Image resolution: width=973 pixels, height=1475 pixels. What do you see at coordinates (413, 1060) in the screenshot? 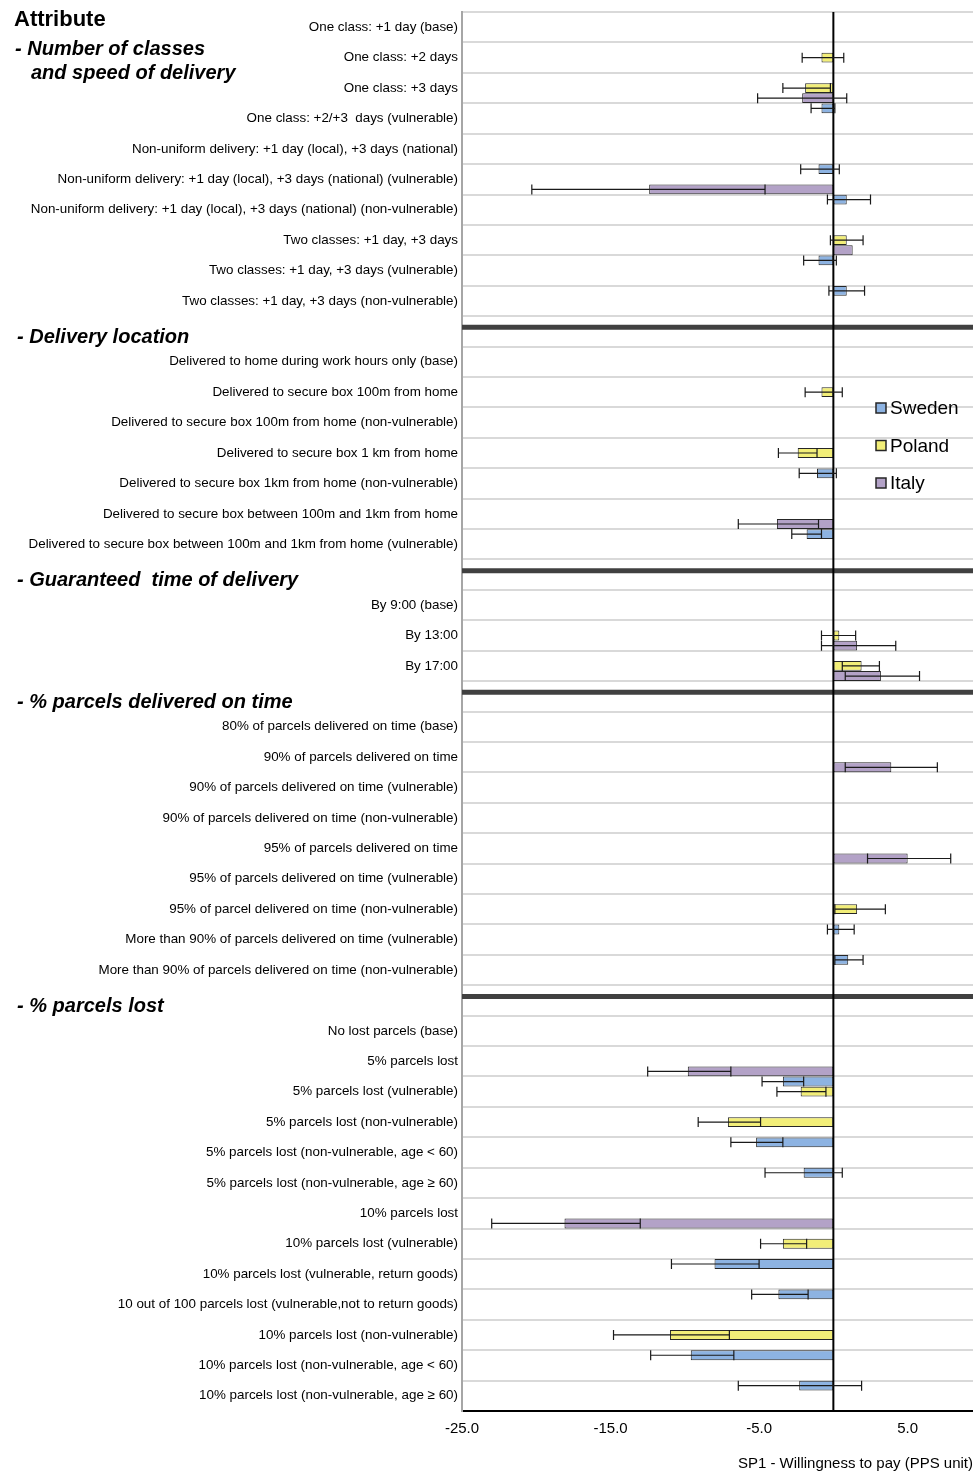
I see `y-tick-label: 5% parcels lost` at bounding box center [413, 1060].